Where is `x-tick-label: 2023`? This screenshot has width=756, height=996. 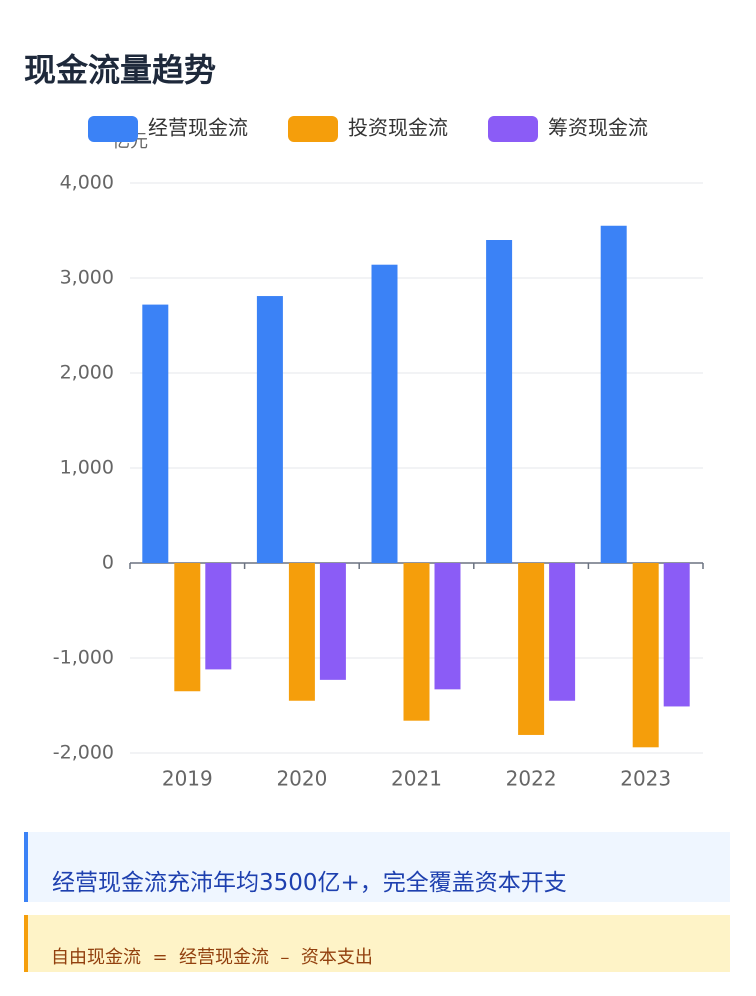
x-tick-label: 2023 is located at coordinates (645, 779).